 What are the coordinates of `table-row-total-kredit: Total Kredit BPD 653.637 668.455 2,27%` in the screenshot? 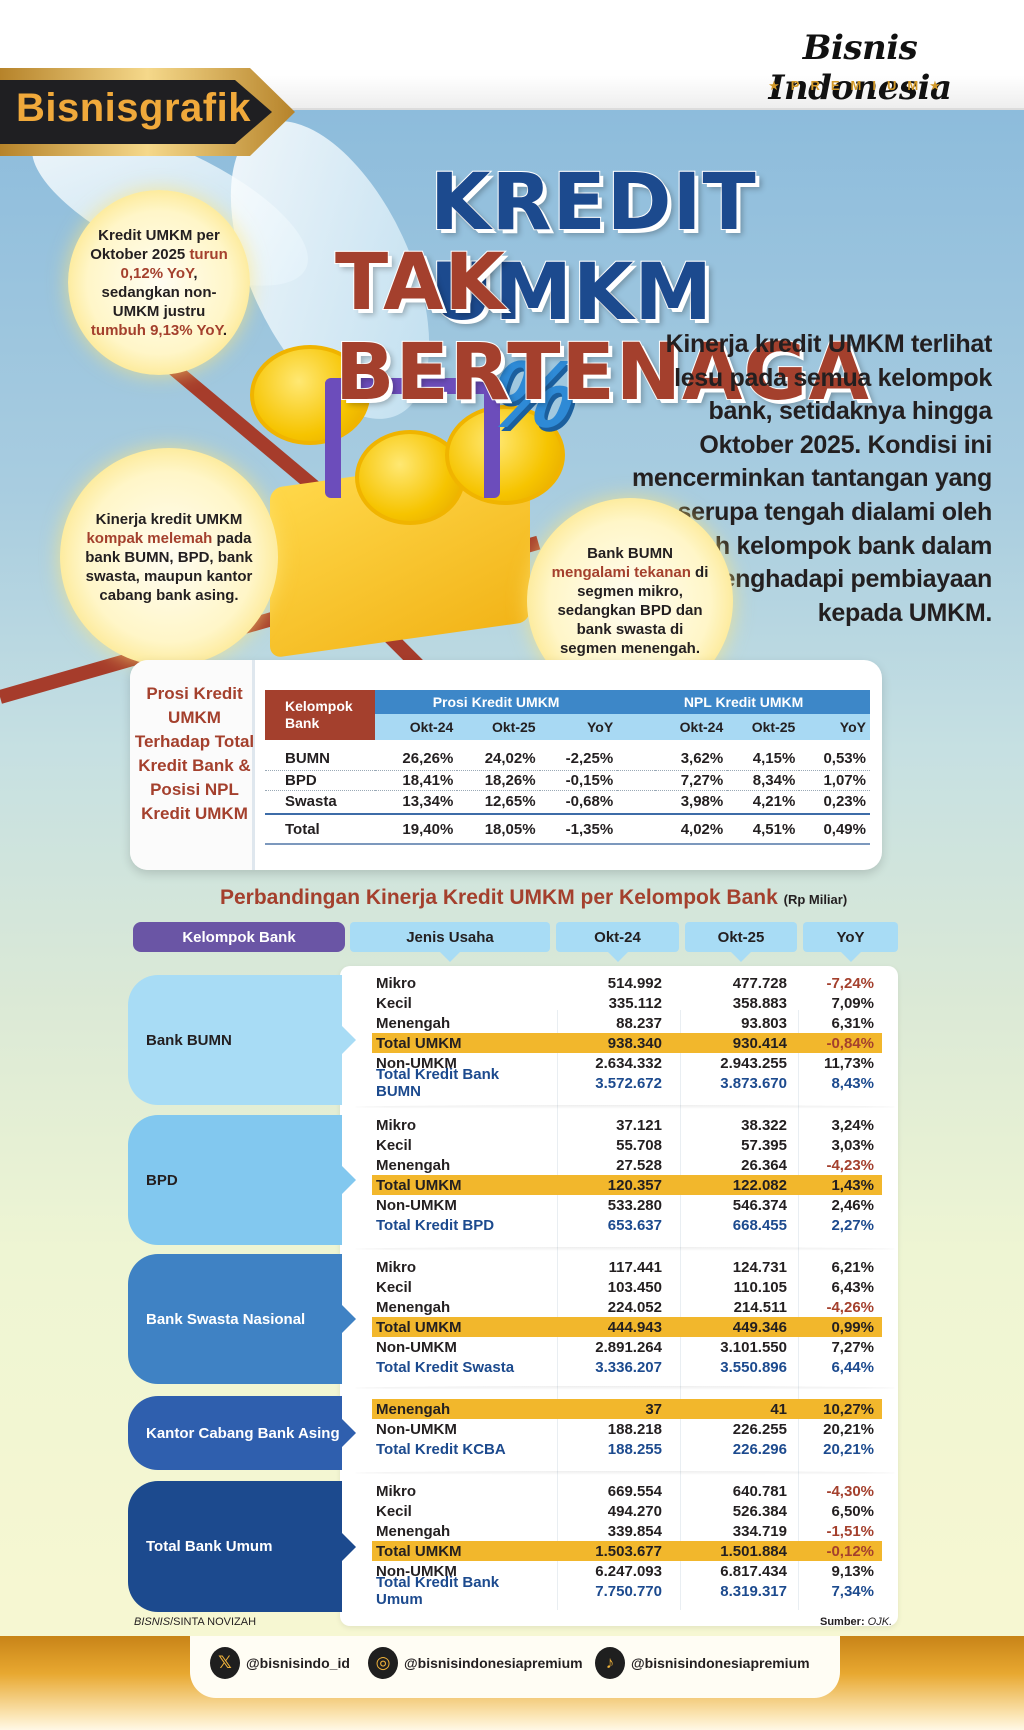 It's located at (625, 1225).